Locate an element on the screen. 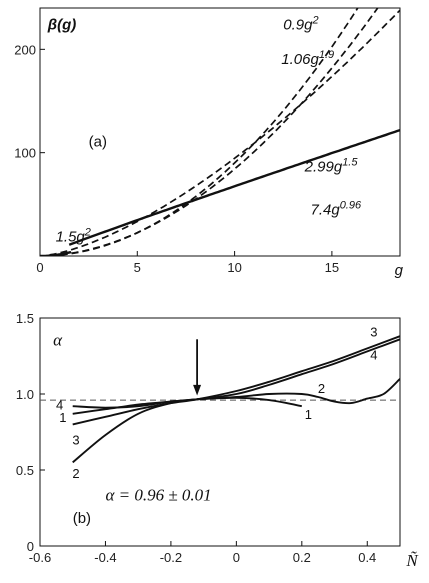 The width and height of the screenshot is (429, 583). x-tick-label-b-4: 0.2 is located at coordinates (302, 557).